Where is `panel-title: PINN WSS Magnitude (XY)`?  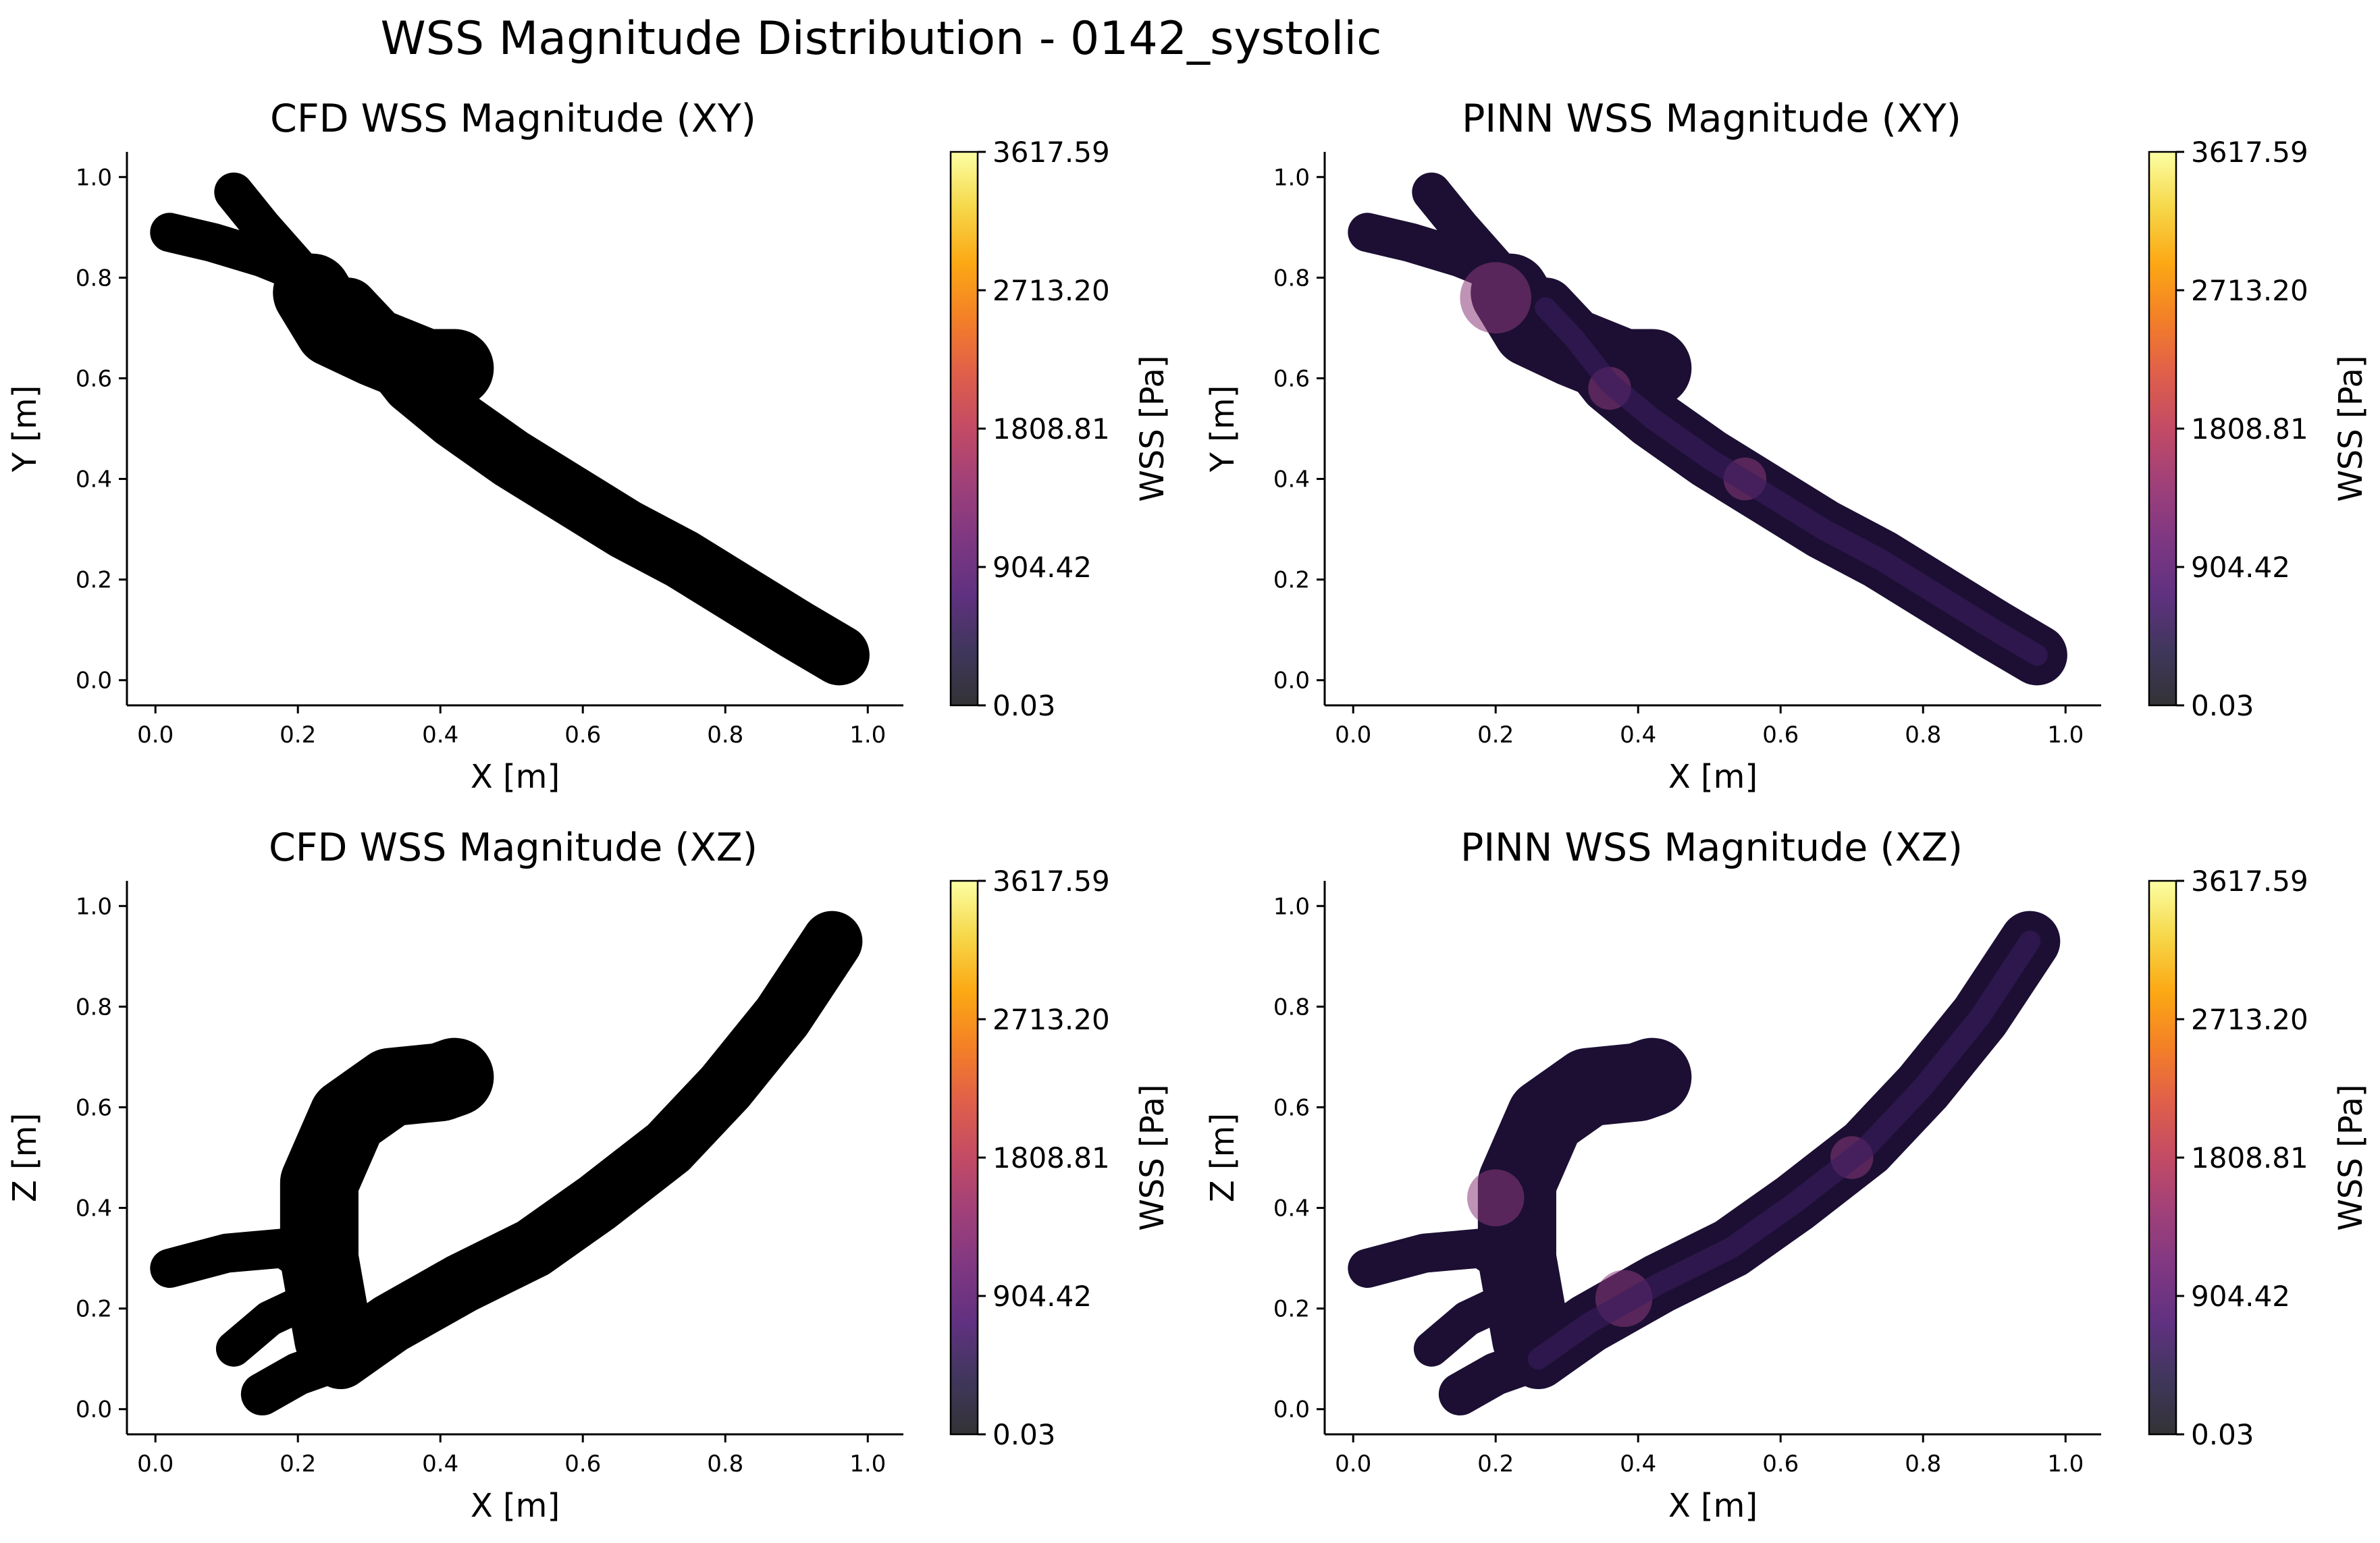
panel-title: PINN WSS Magnitude (XY) is located at coordinates (1711, 119).